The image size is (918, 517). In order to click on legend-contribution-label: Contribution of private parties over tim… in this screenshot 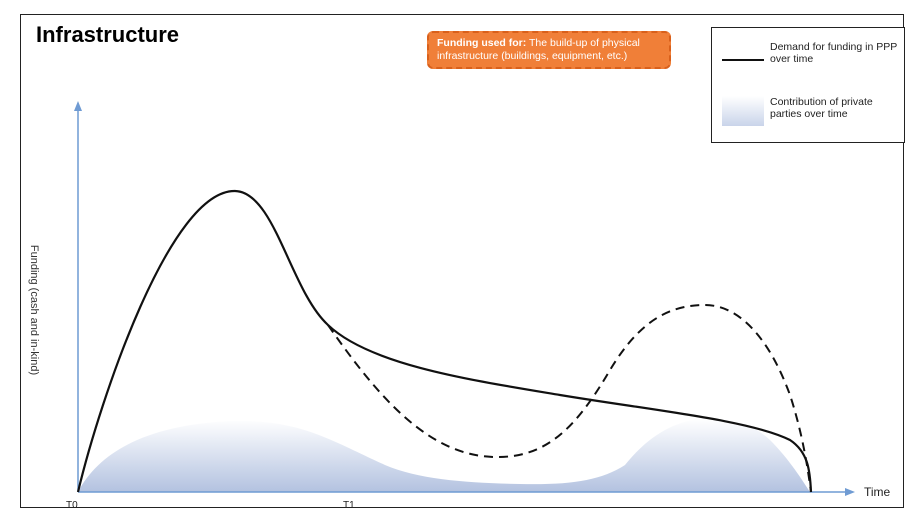, I will do `click(821, 108)`.